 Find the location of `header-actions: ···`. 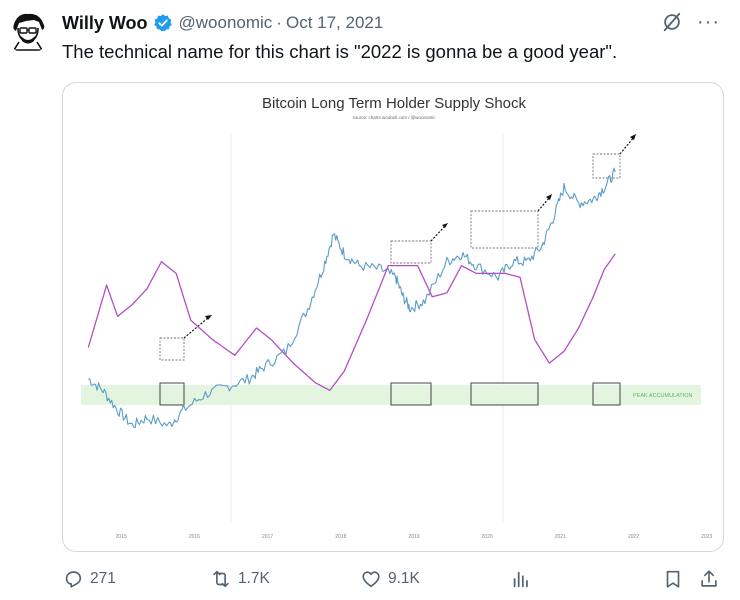

header-actions: ··· is located at coordinates (690, 22).